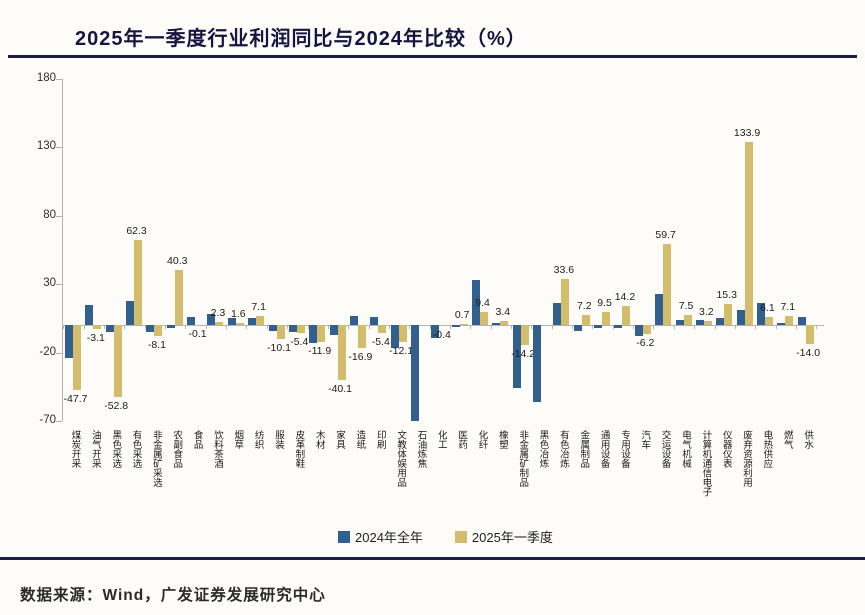  What do you see at coordinates (340, 439) in the screenshot?
I see `x-axis-category-label: 家具` at bounding box center [340, 439].